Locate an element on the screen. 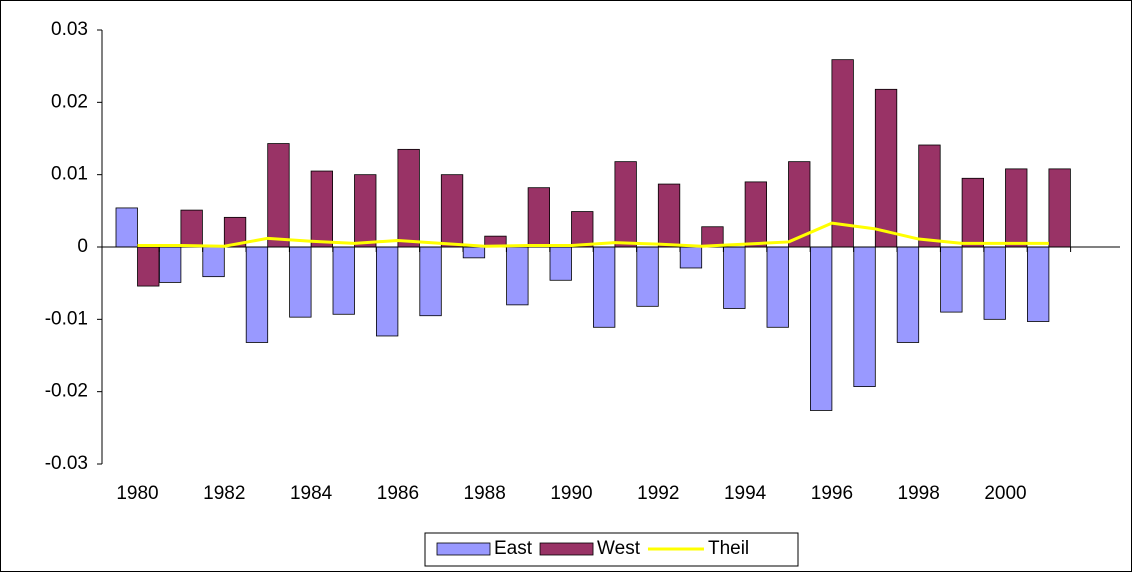  legend: East West Theil is located at coordinates (611, 549).